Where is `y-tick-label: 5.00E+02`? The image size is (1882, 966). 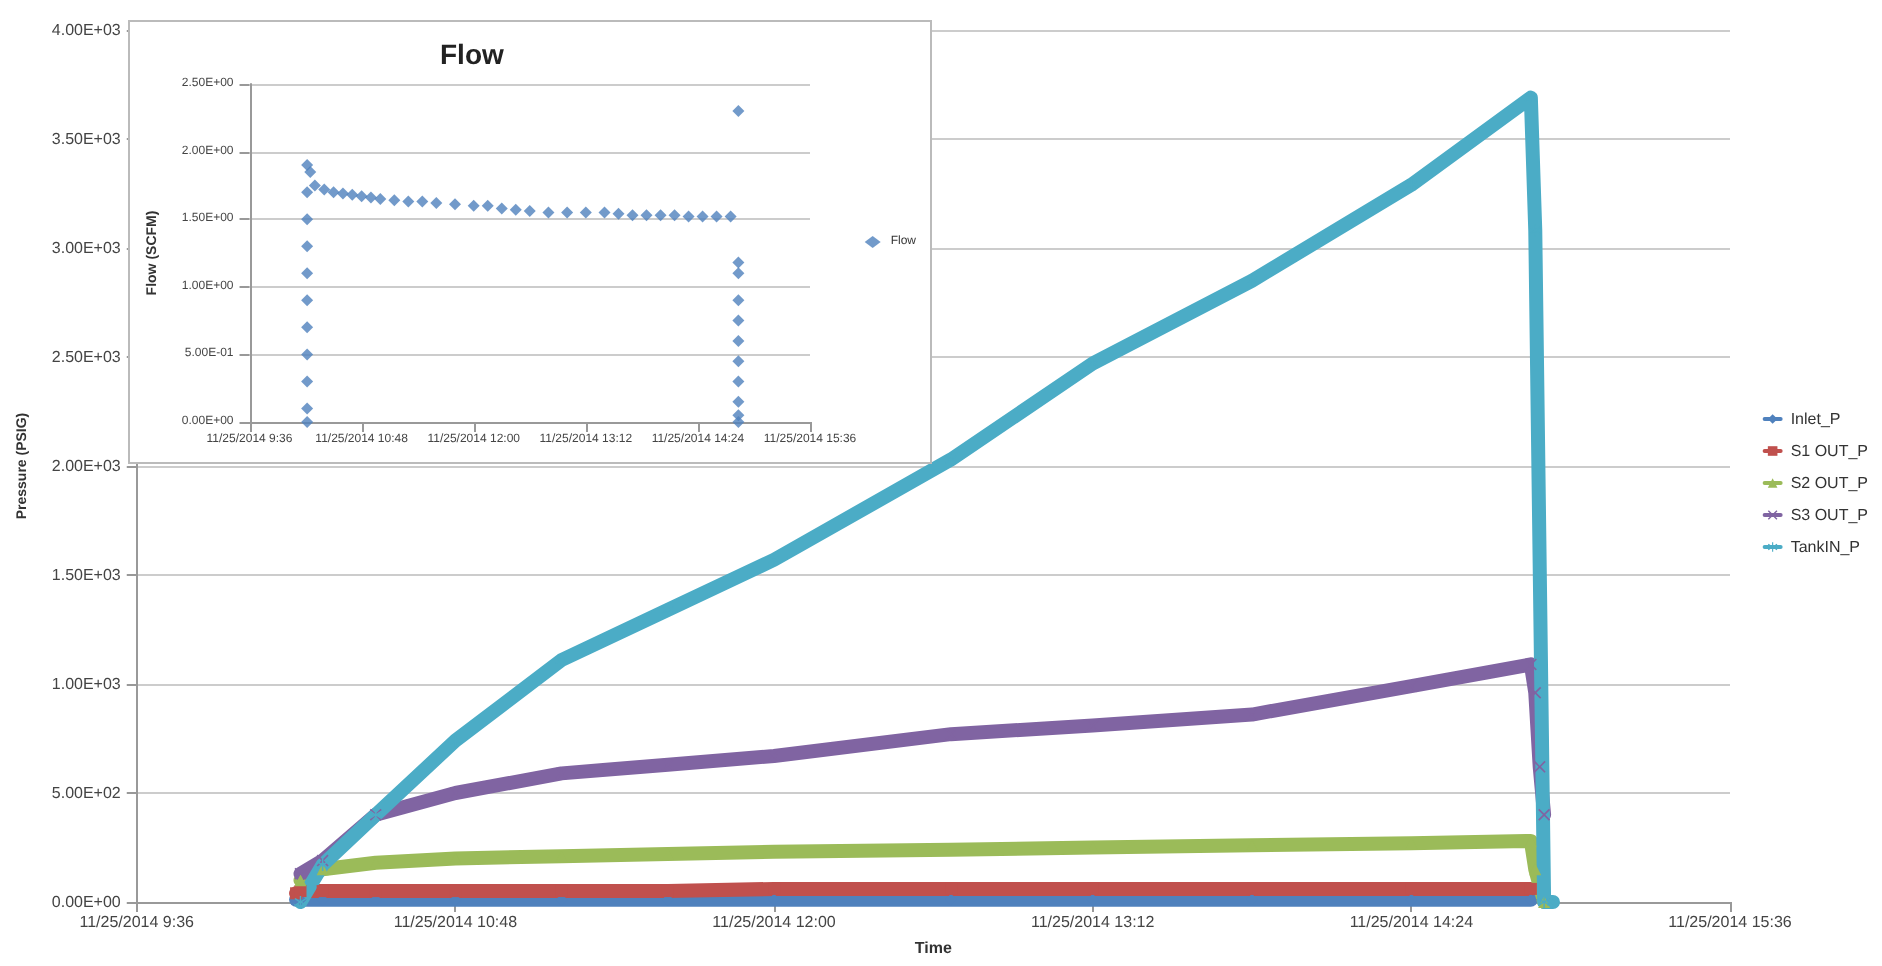
y-tick-label: 5.00E+02 is located at coordinates (86, 793).